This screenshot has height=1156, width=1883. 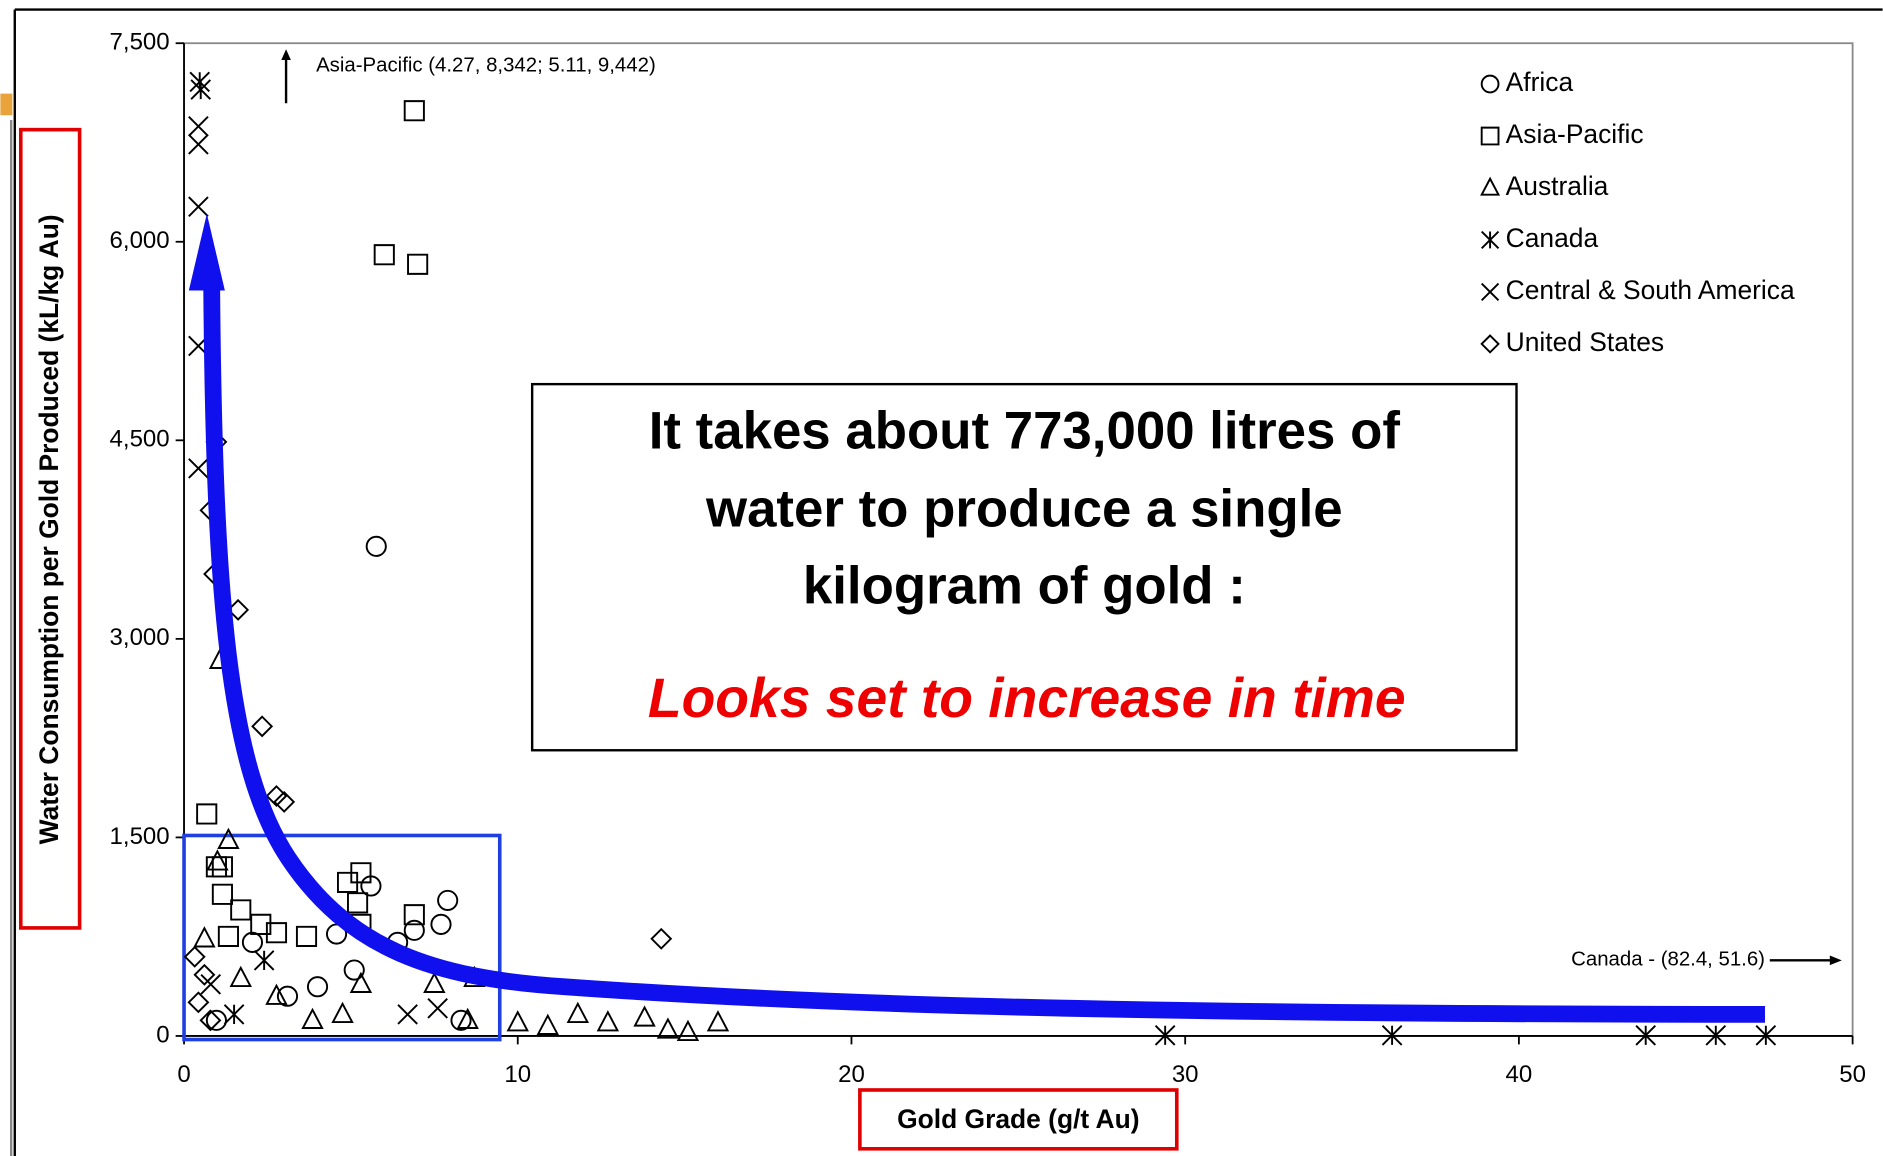 What do you see at coordinates (140, 42) in the screenshot?
I see `y-tick-label: 7,500` at bounding box center [140, 42].